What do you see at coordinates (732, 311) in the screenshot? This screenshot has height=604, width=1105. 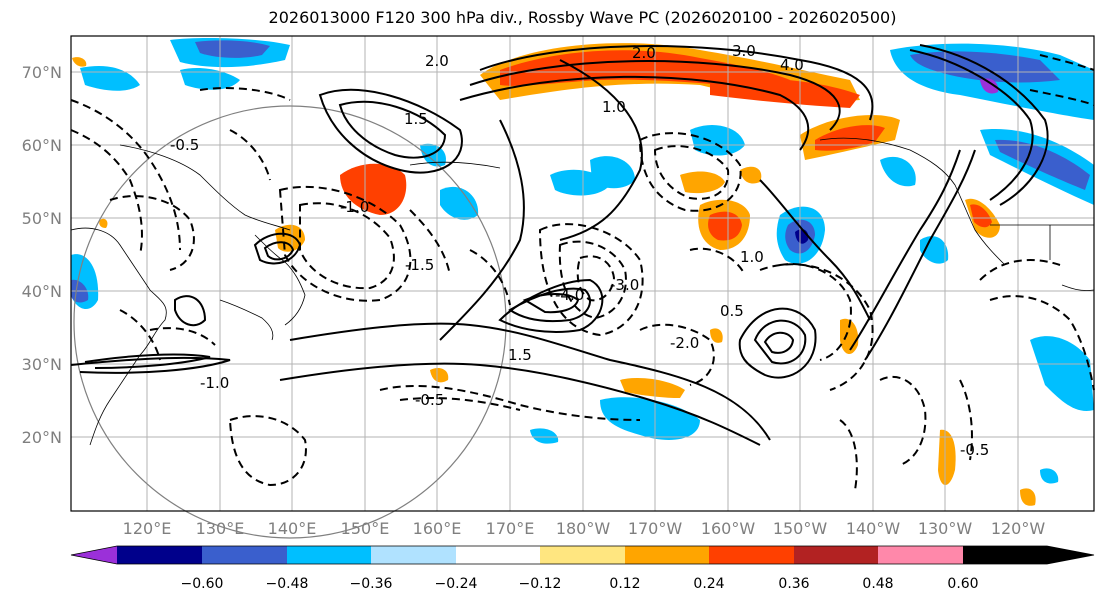 I see `contour-label: 0.5` at bounding box center [732, 311].